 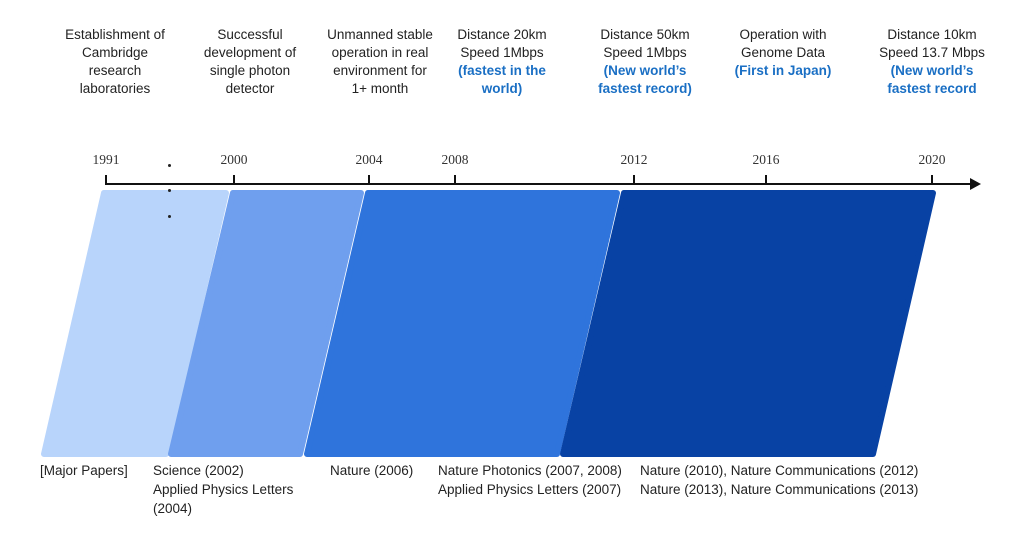 What do you see at coordinates (932, 34) in the screenshot?
I see `milestone-text-line: Distance 10km` at bounding box center [932, 34].